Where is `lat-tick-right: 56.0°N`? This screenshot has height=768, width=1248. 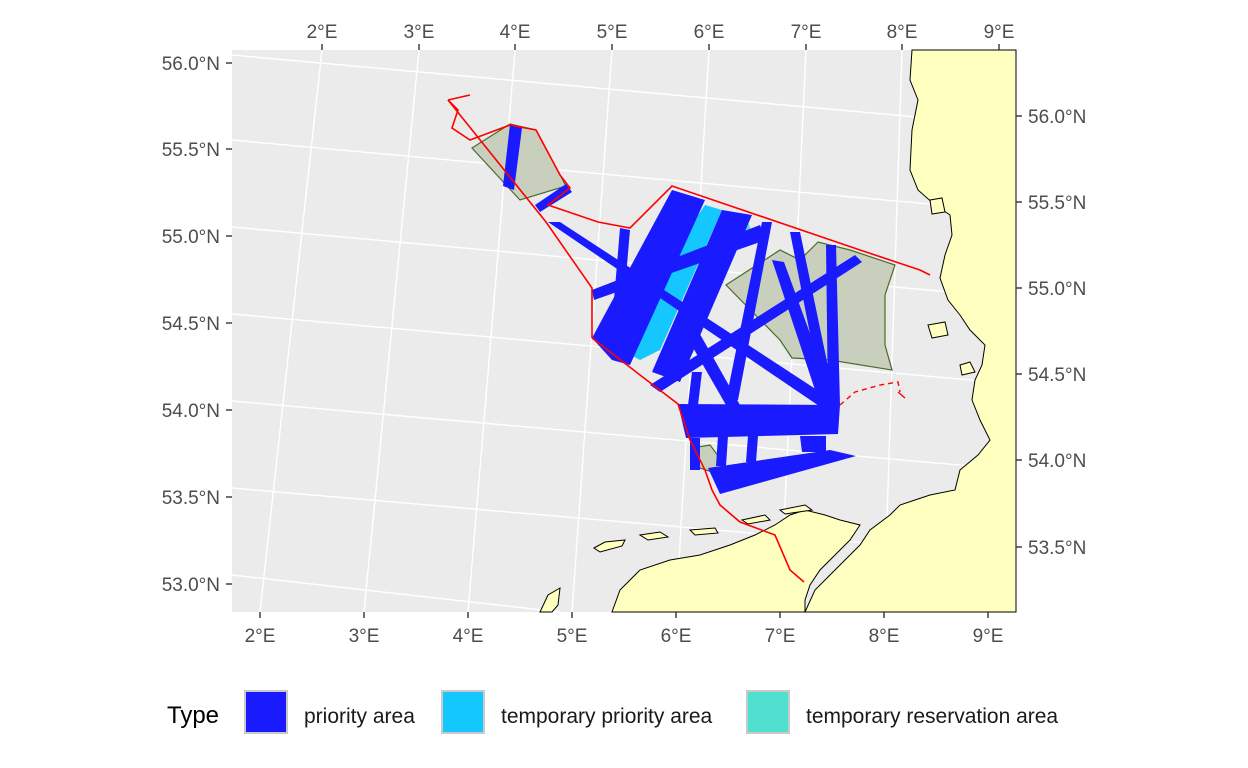 lat-tick-right: 56.0°N is located at coordinates (1057, 117).